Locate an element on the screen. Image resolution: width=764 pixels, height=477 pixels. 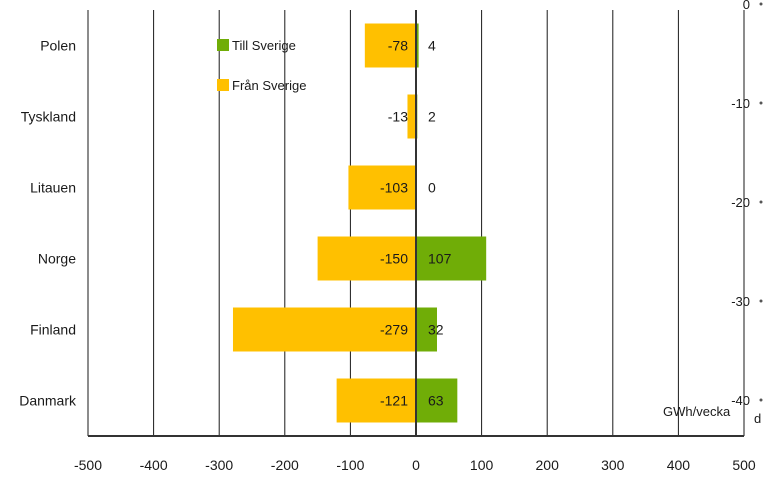
data-label-till-sverige: 63 is located at coordinates (436, 401).